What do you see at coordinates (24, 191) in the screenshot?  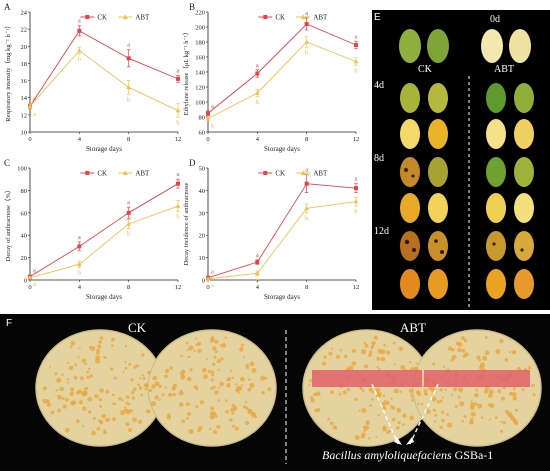 I see `y-tick-label: 80` at bounding box center [24, 191].